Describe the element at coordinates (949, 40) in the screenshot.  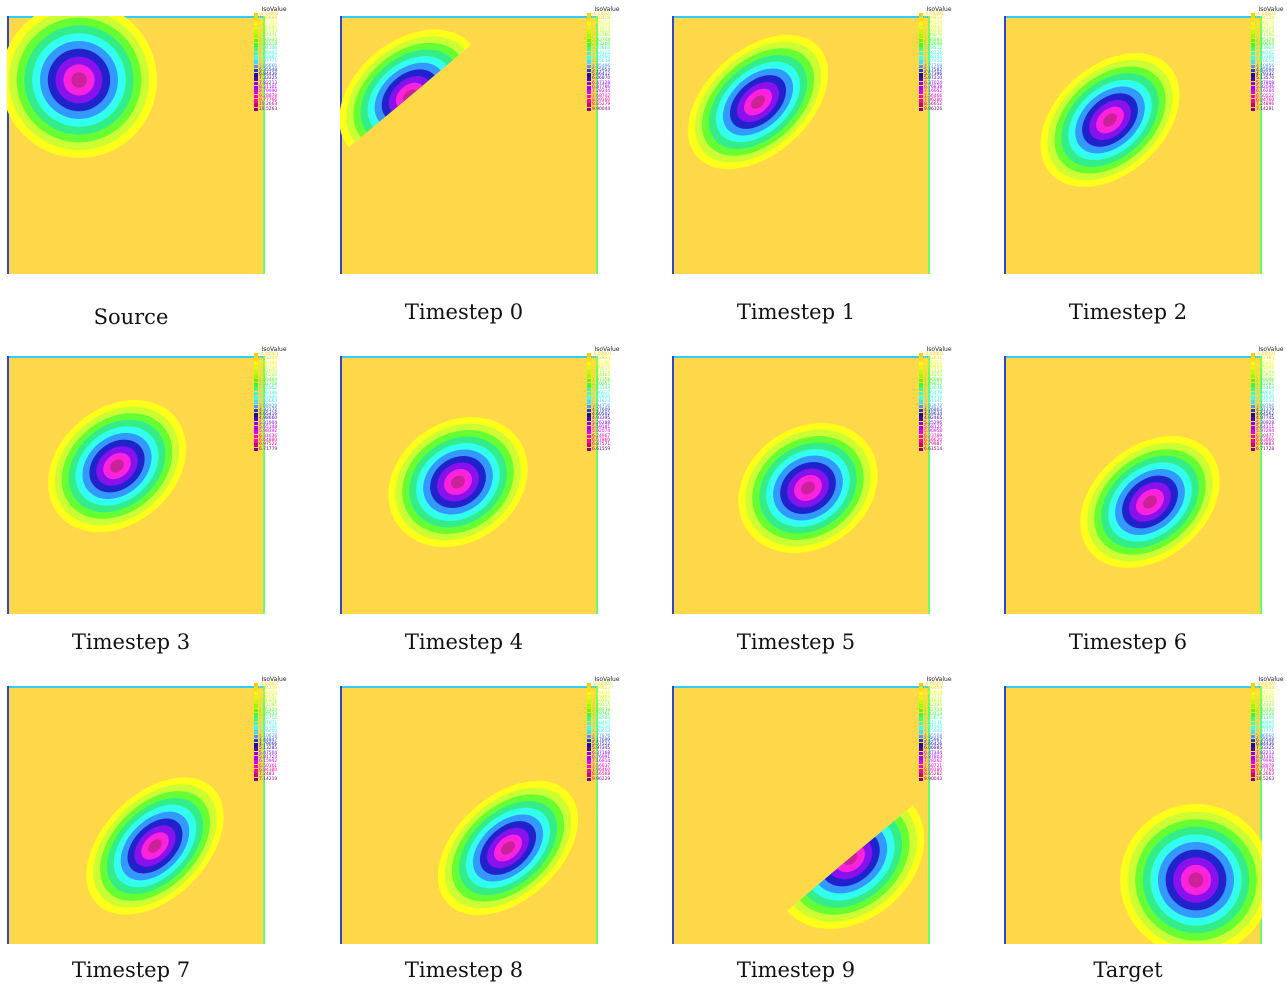
I see `legend-entry: 2.38884` at that location.